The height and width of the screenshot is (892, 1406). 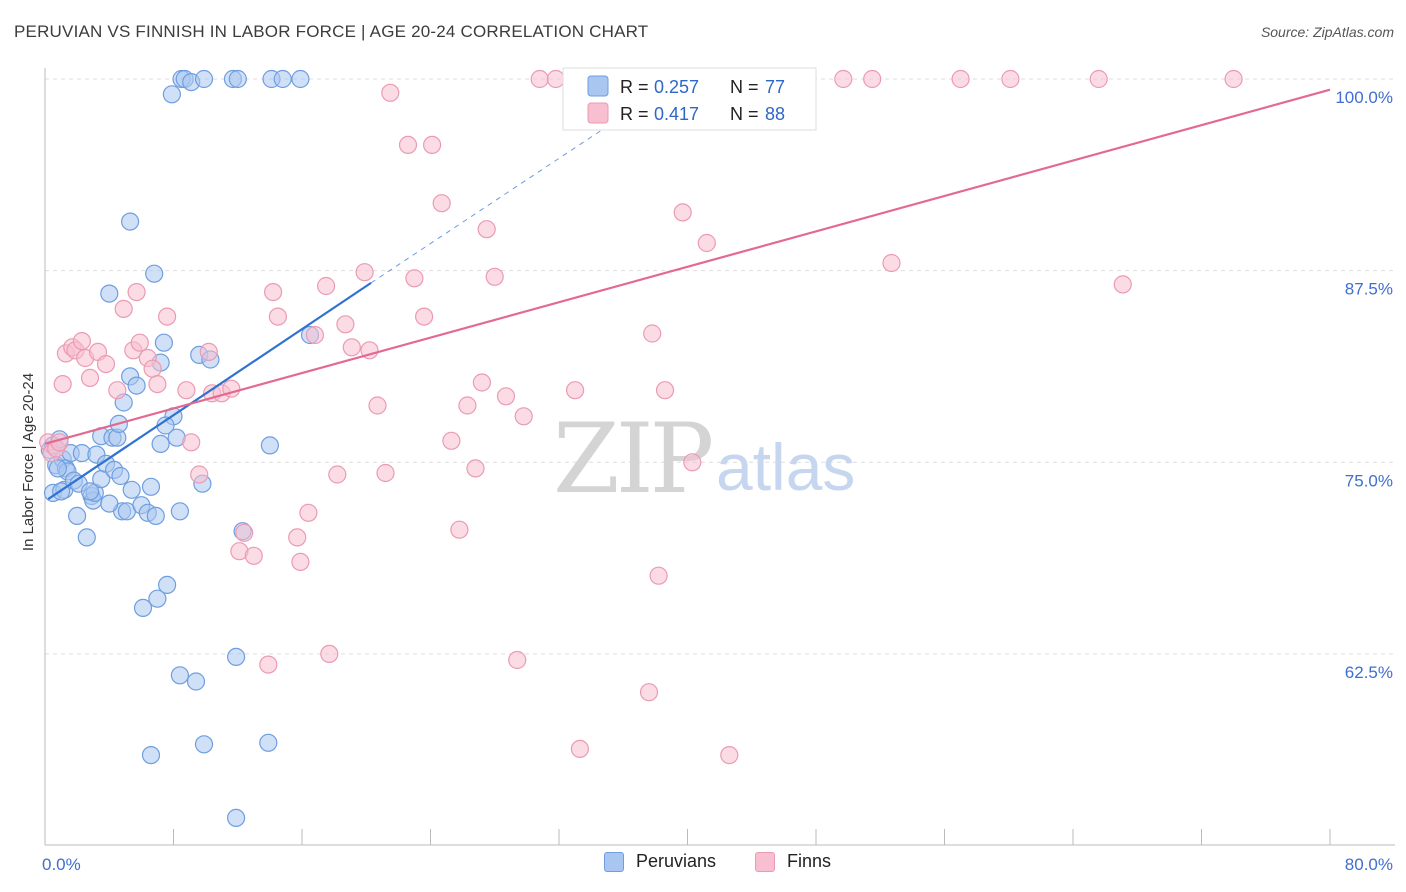 I want to click on legend-label-finns: Finns, so click(x=809, y=861).